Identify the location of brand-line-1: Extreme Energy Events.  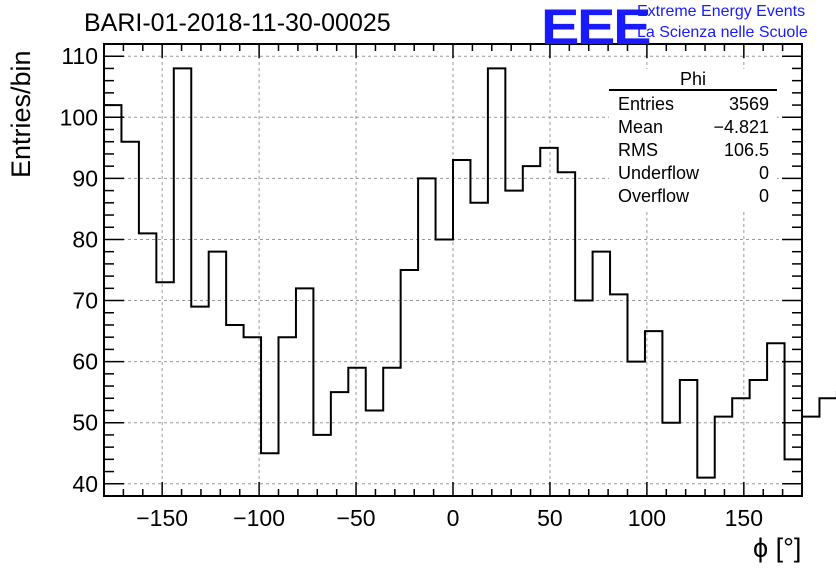
(721, 11).